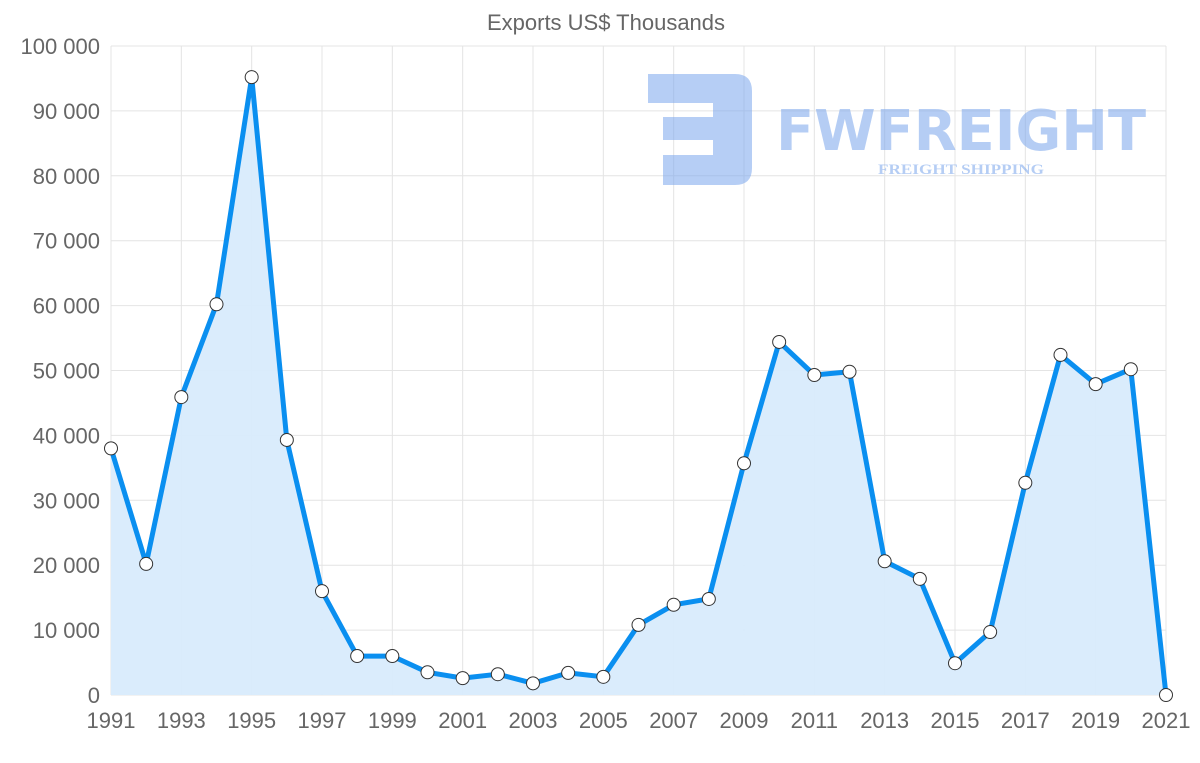 The width and height of the screenshot is (1200, 763). Describe the element at coordinates (66, 371) in the screenshot. I see `y-tick-label: 50 000` at that location.